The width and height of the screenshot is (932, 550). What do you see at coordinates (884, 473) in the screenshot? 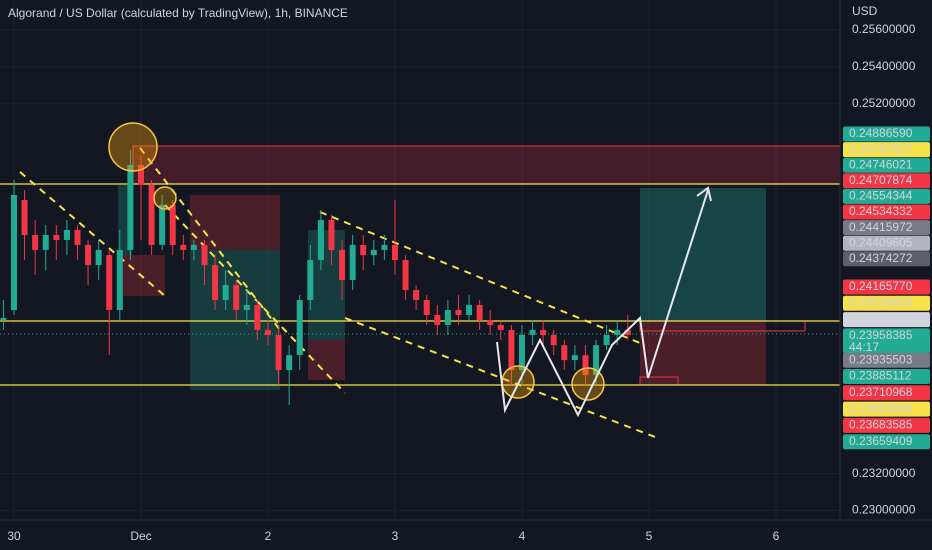
I see `y-tick-label: 0.23200000` at bounding box center [884, 473].